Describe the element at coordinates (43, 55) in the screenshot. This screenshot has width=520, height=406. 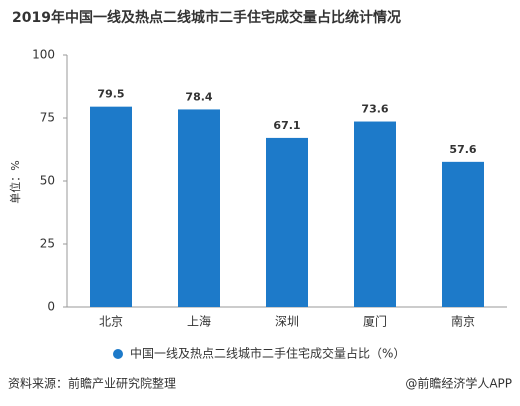
I see `y-tick-label: 100` at that location.